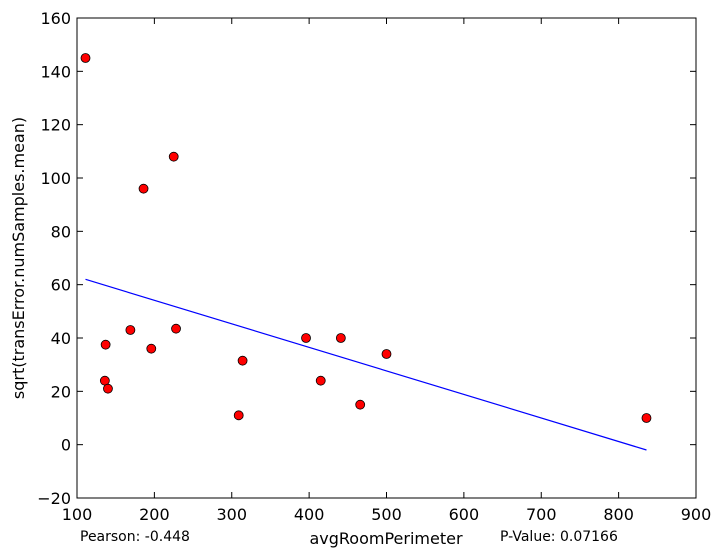 Image resolution: width=721 pixels, height=557 pixels. What do you see at coordinates (55, 71) in the screenshot?
I see `y-tick-label: 140` at bounding box center [55, 71].